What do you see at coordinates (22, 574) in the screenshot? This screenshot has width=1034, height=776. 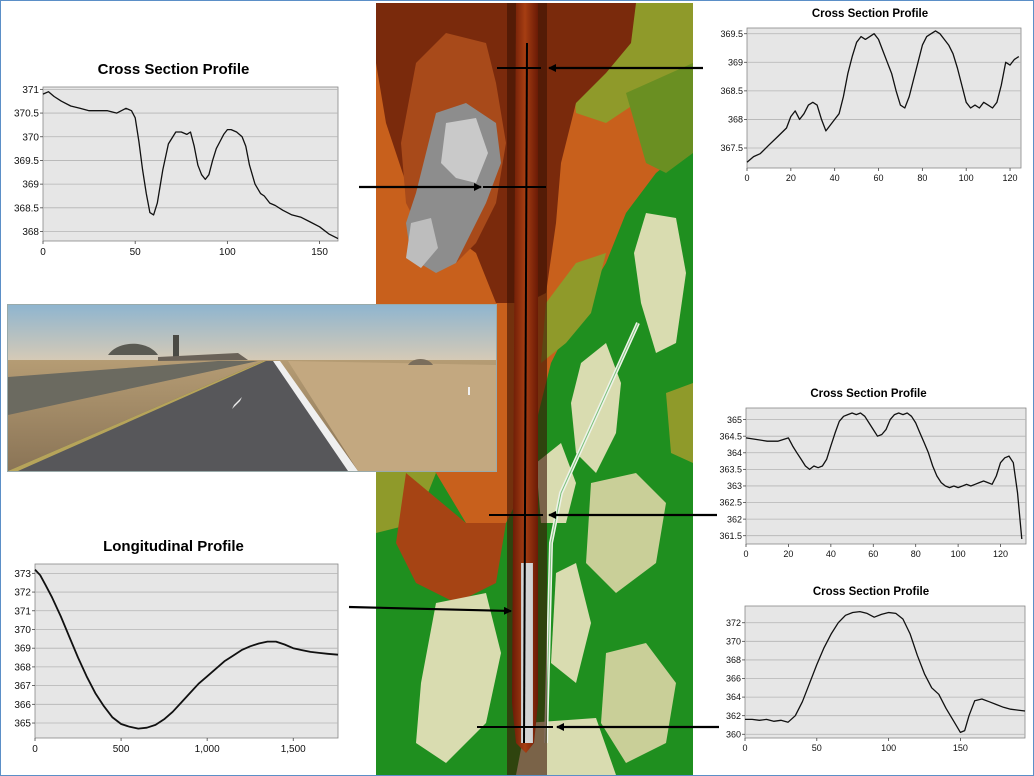 I see `y-tick-label: 373` at bounding box center [22, 574].